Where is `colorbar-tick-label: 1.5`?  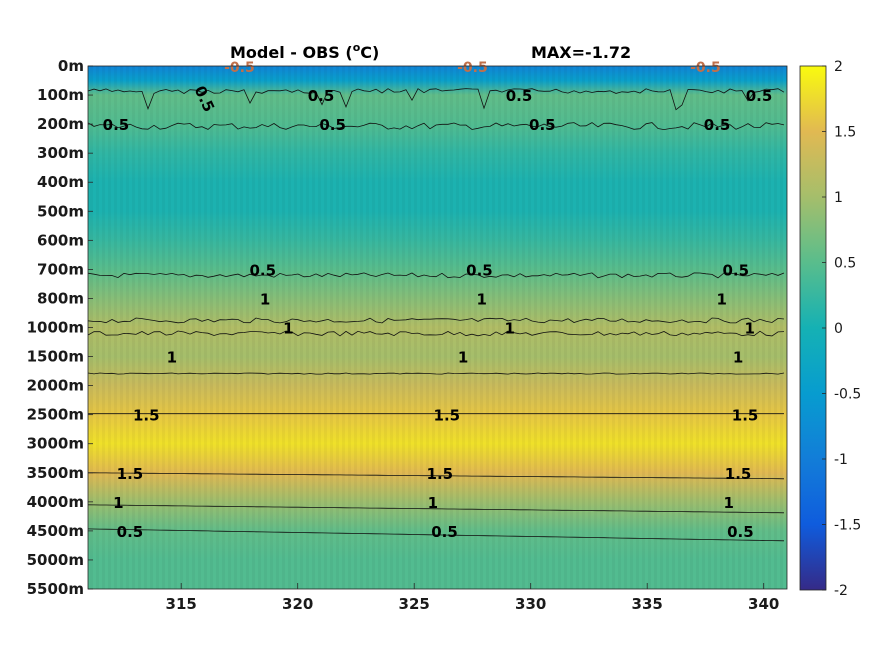
colorbar-tick-label: 1.5 is located at coordinates (845, 133).